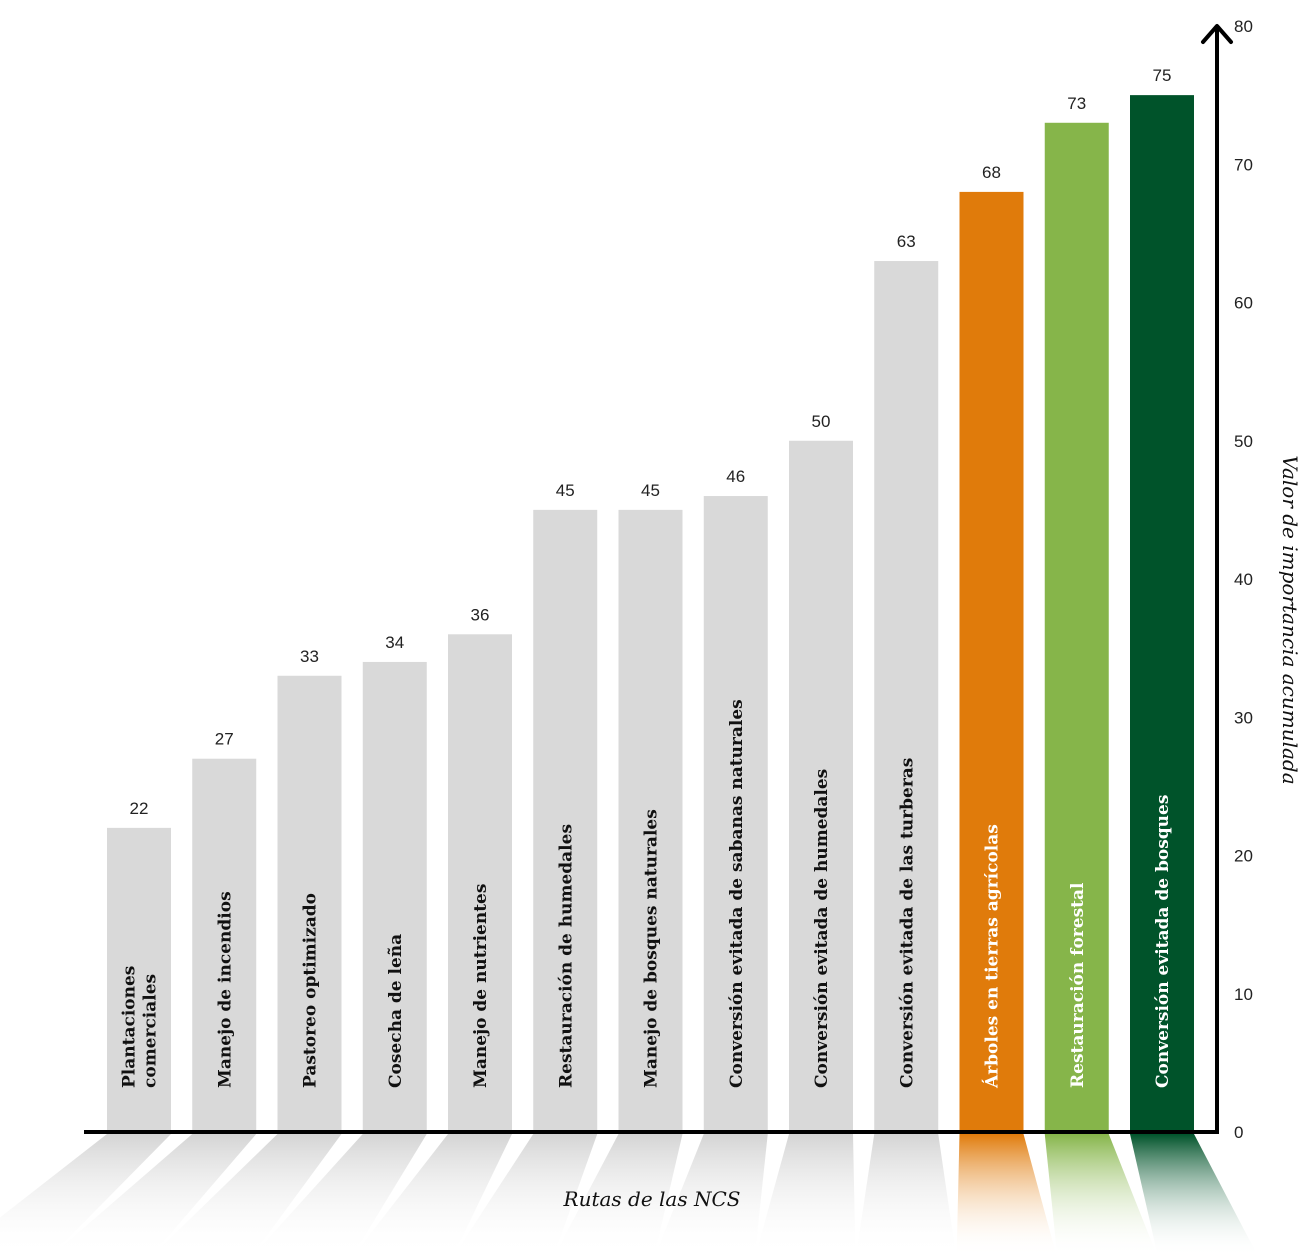 The image size is (1304, 1256). Describe the element at coordinates (1243, 303) in the screenshot. I see `y-tick-label: 60` at that location.